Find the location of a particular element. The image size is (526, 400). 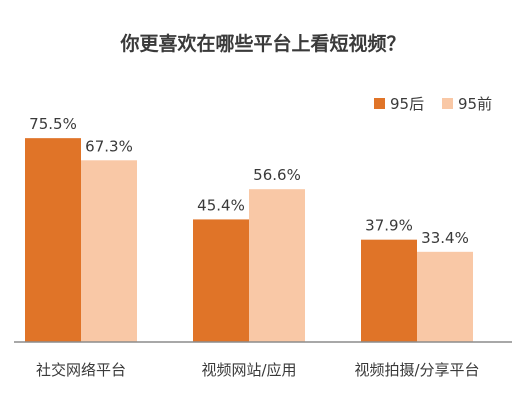

value-label-before95-0: 67.3% is located at coordinates (109, 146).